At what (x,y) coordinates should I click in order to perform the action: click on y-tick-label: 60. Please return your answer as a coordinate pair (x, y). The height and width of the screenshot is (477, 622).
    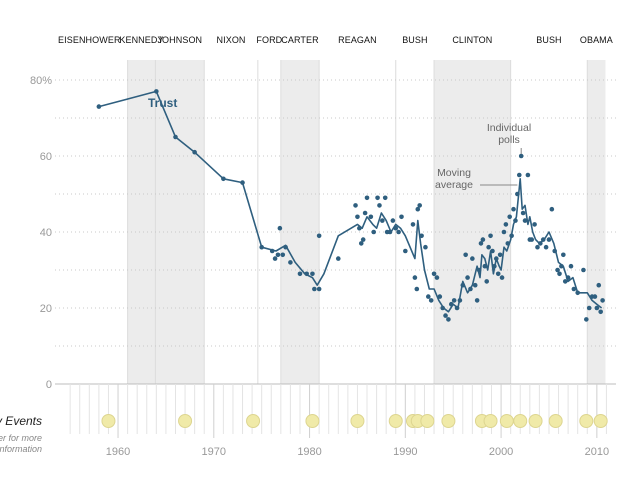
    Looking at the image, I should click on (46, 157).